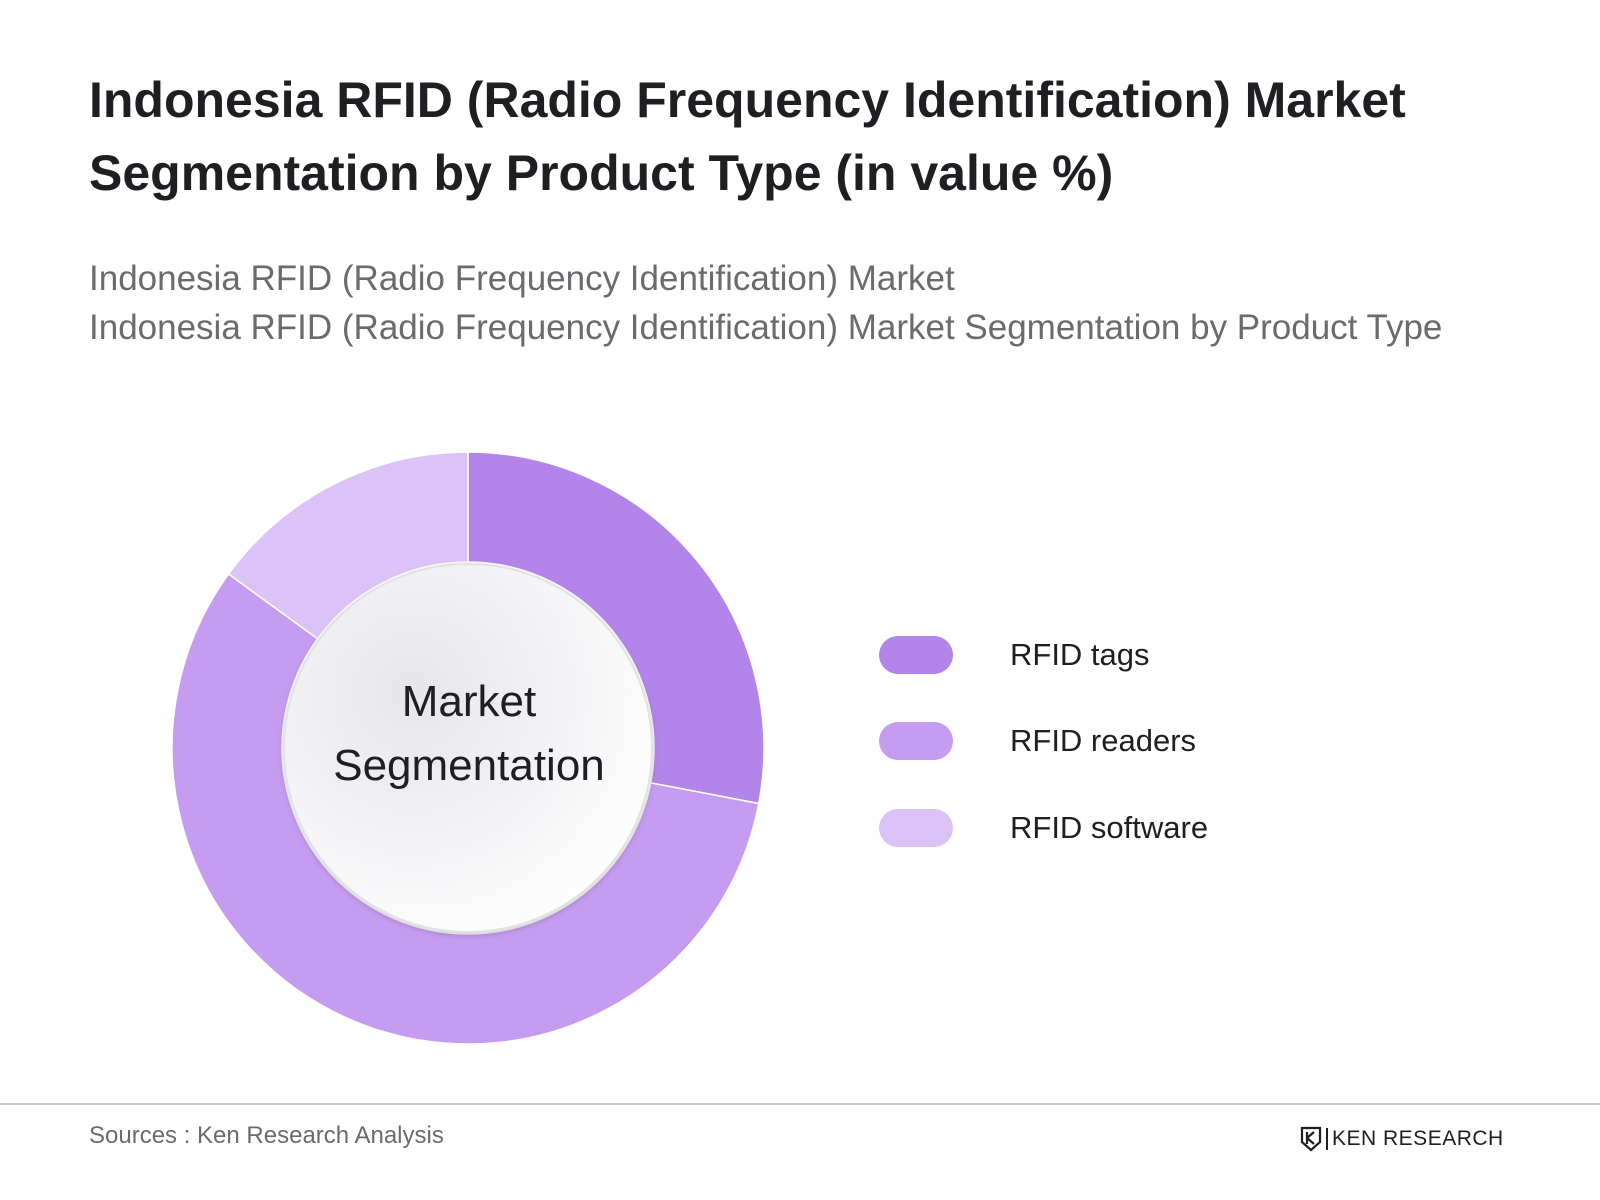  What do you see at coordinates (800, 1104) in the screenshot?
I see `footer-divider` at bounding box center [800, 1104].